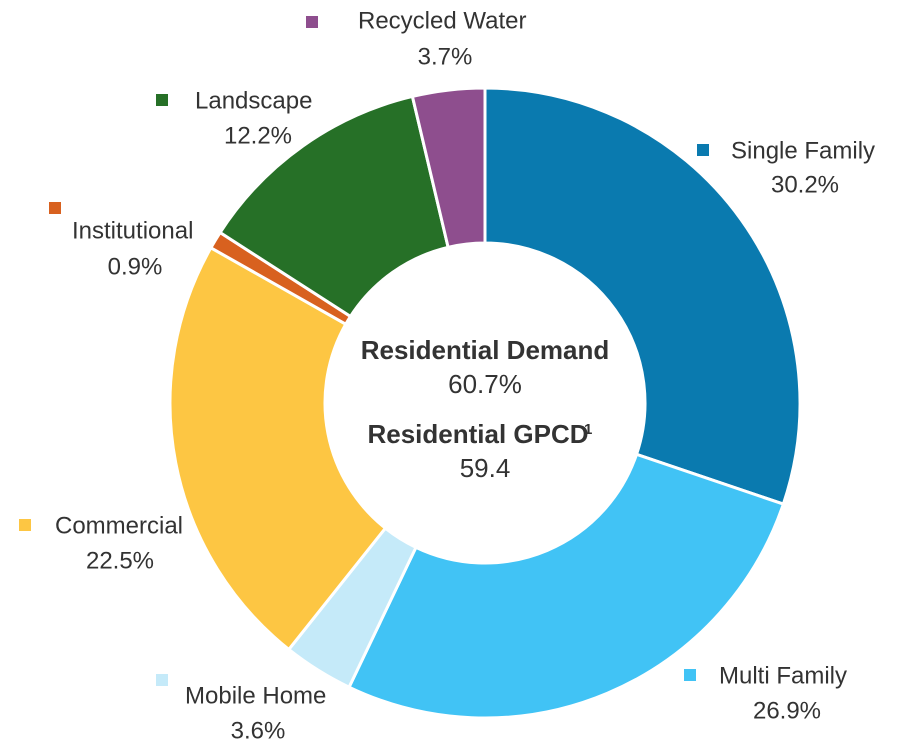 The height and width of the screenshot is (747, 907). What do you see at coordinates (258, 135) in the screenshot?
I see `slice-value-label: 12.2%` at bounding box center [258, 135].